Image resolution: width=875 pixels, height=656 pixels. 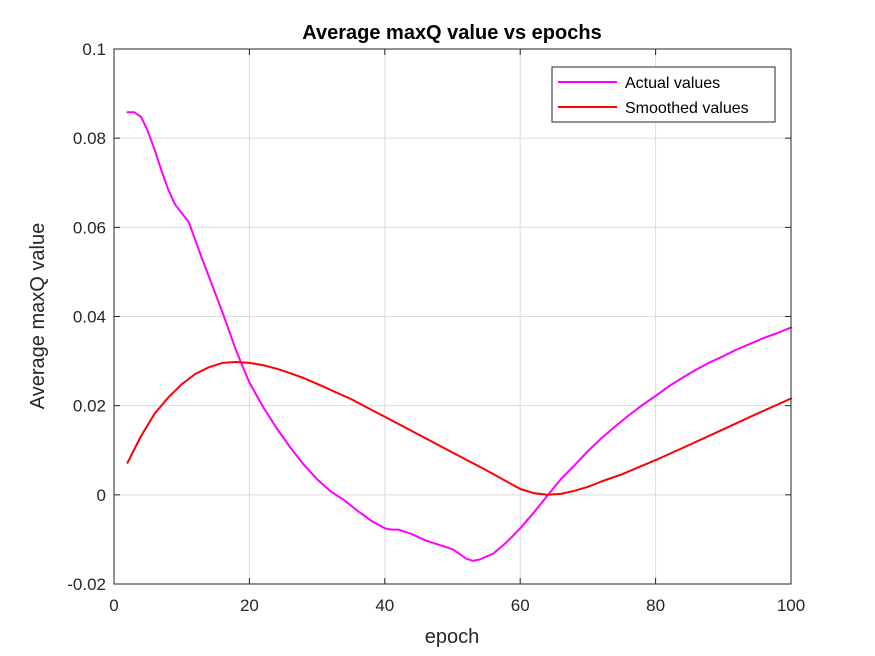 What do you see at coordinates (249, 605) in the screenshot?
I see `x-tick-label: 20` at bounding box center [249, 605].